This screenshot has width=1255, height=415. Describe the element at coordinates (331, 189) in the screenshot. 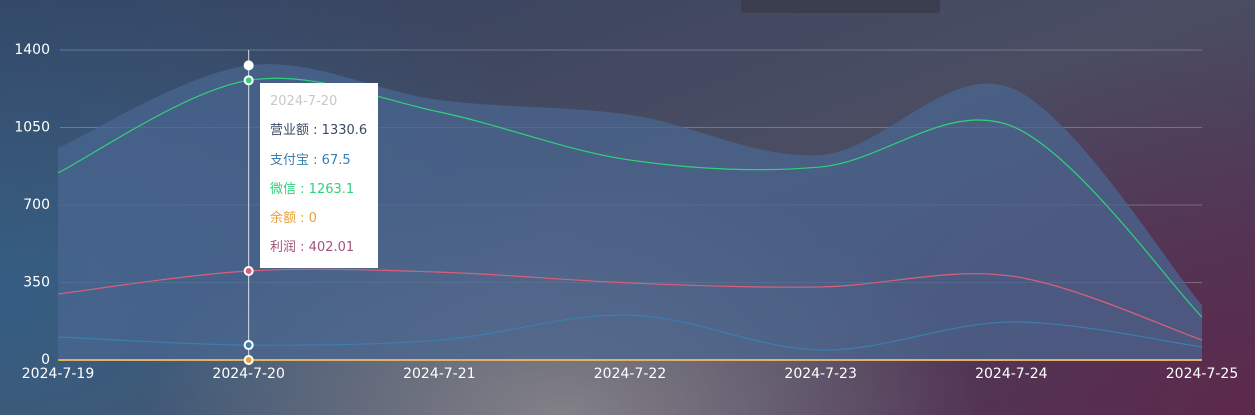

I see `tooltip-value: 1263.1` at that location.